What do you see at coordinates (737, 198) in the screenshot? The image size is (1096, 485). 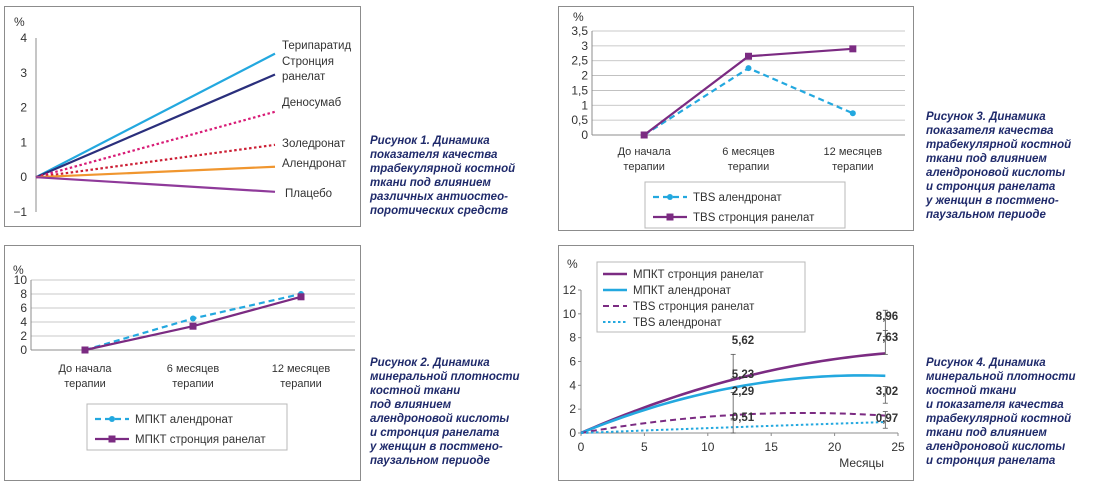 I see `legend-label: TBS алендронат` at bounding box center [737, 198].